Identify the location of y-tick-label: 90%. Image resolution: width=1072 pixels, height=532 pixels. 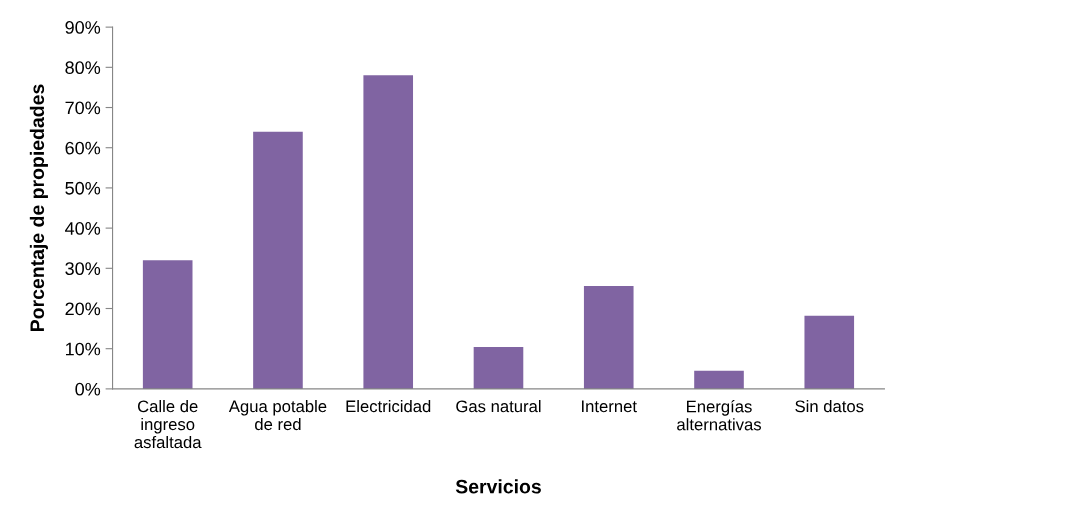
(83, 27).